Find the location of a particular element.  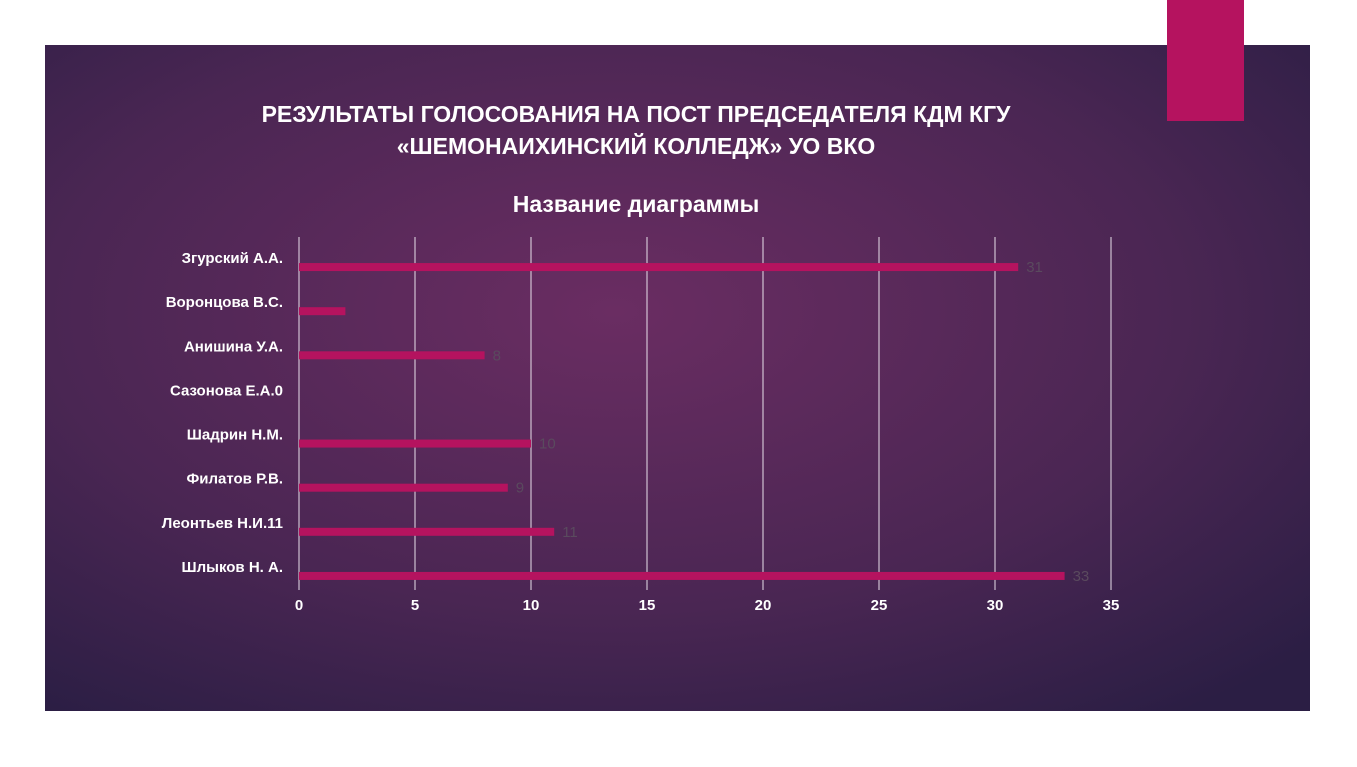

data-label: 31 is located at coordinates (1034, 267).